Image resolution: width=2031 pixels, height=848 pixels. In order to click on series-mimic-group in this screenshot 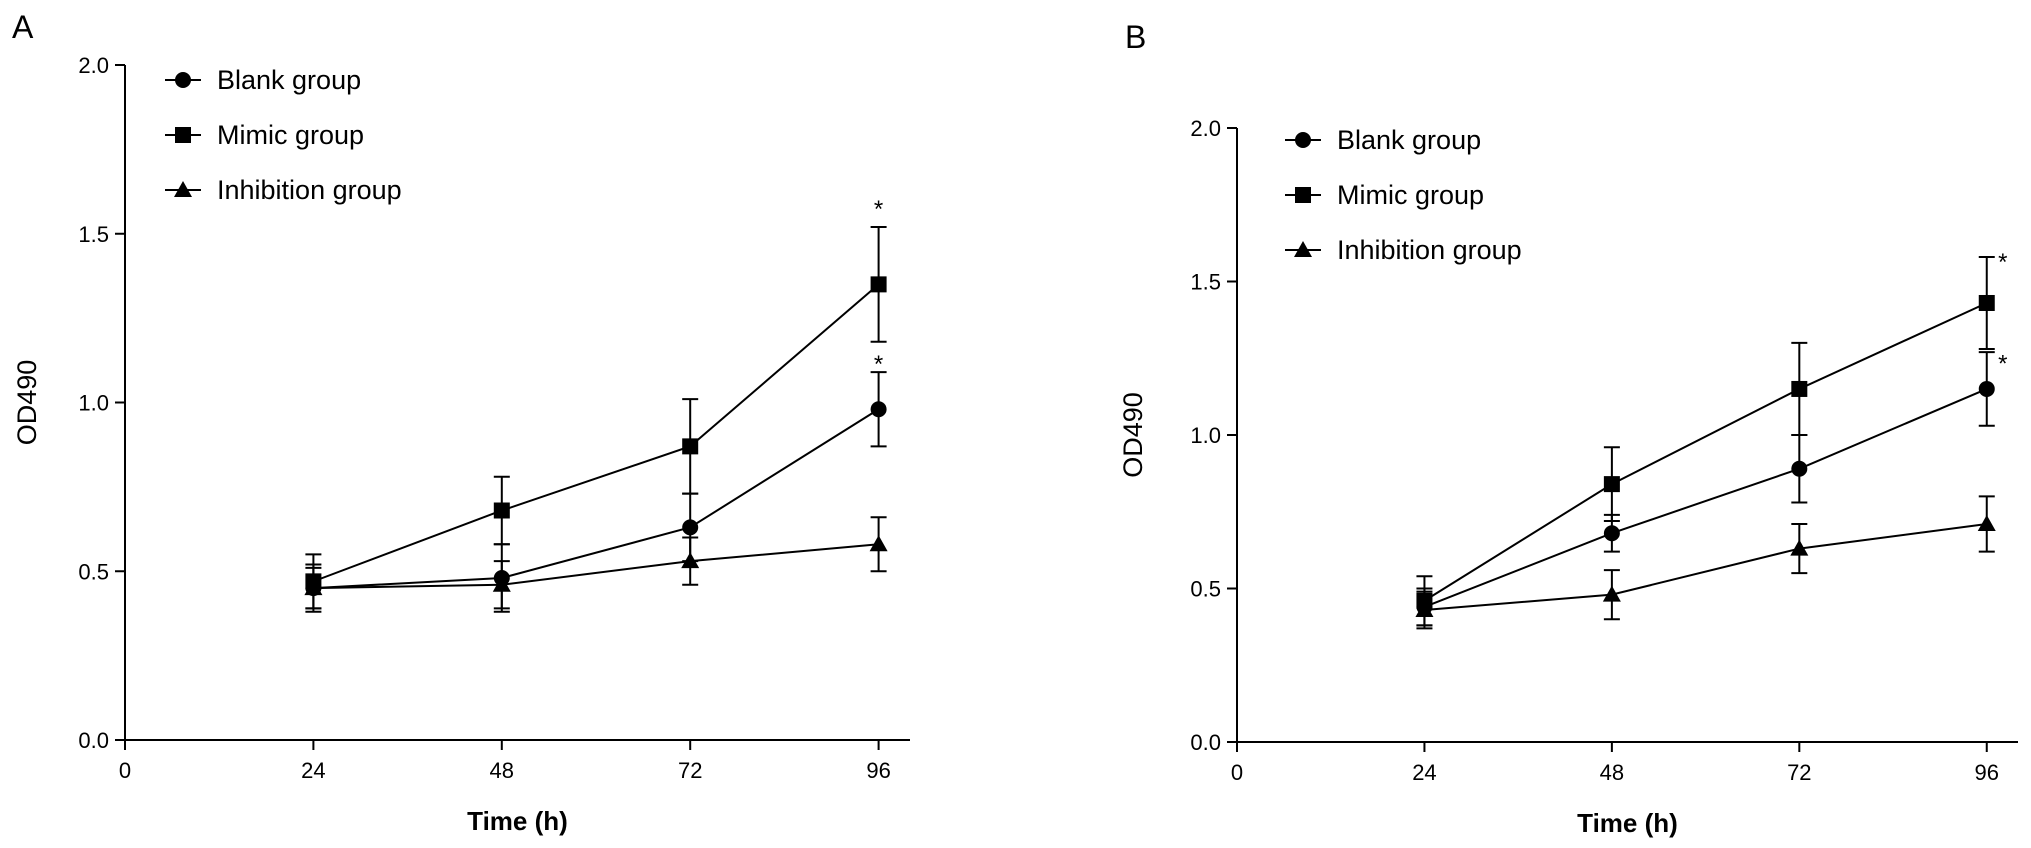, I will do `click(1705, 441)`.